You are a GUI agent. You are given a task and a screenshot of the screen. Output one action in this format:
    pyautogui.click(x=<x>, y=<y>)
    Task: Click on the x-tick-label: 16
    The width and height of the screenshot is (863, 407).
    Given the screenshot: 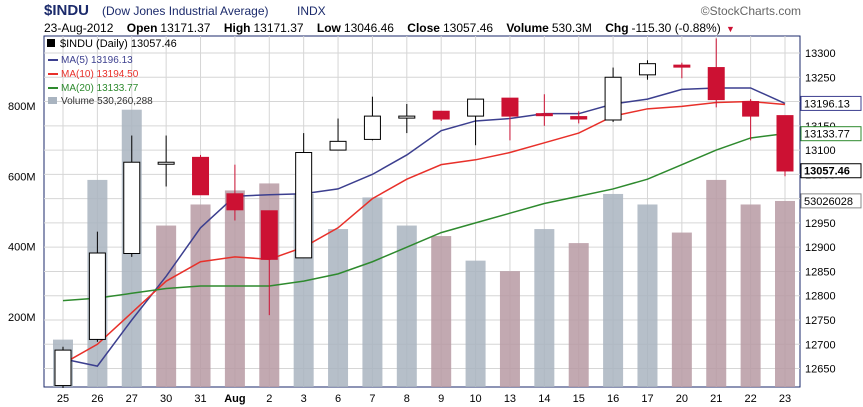 What is the action you would take?
    pyautogui.click(x=613, y=399)
    